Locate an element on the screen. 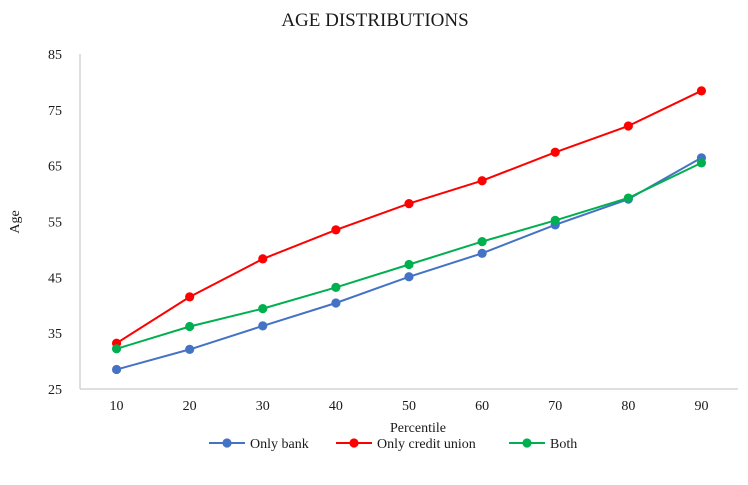  x-tick-label: 50 is located at coordinates (409, 406).